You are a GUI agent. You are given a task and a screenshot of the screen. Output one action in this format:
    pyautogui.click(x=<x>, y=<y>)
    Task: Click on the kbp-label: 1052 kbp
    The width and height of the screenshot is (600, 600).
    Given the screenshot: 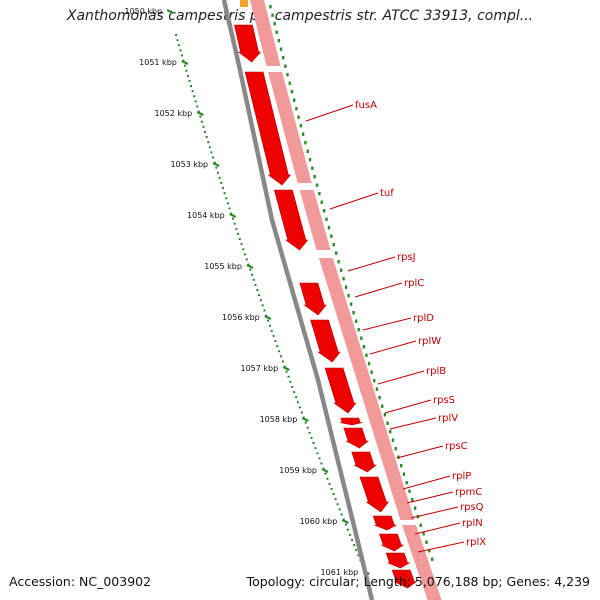 What is the action you would take?
    pyautogui.click(x=173, y=113)
    